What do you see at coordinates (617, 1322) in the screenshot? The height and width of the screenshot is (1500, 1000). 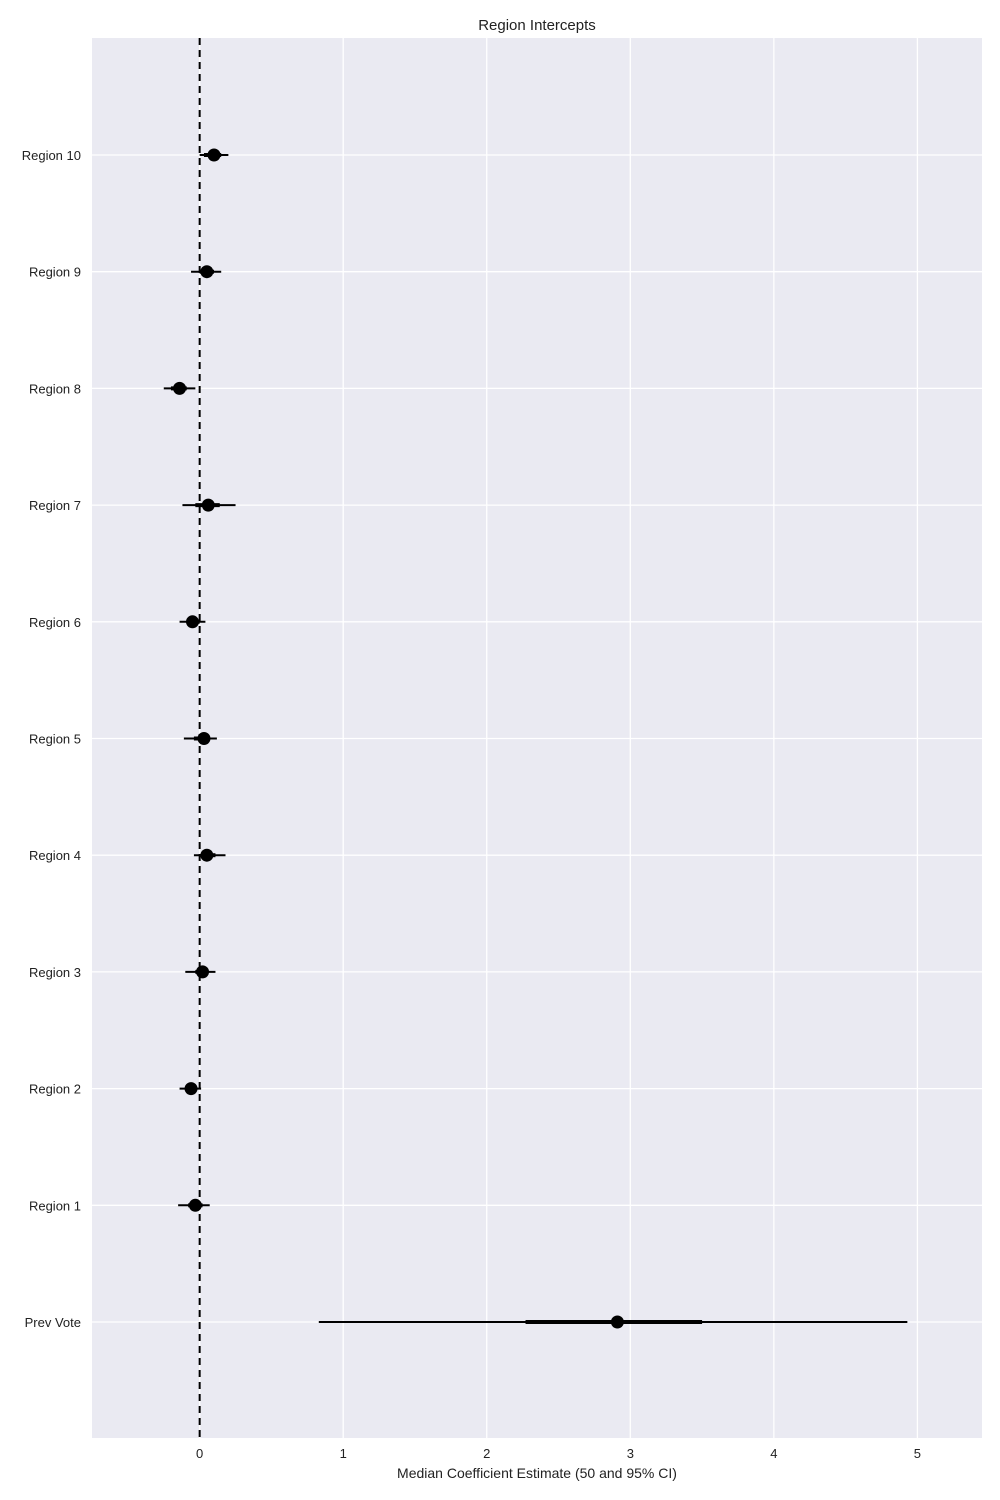 I see `median-point-prev-vote` at bounding box center [617, 1322].